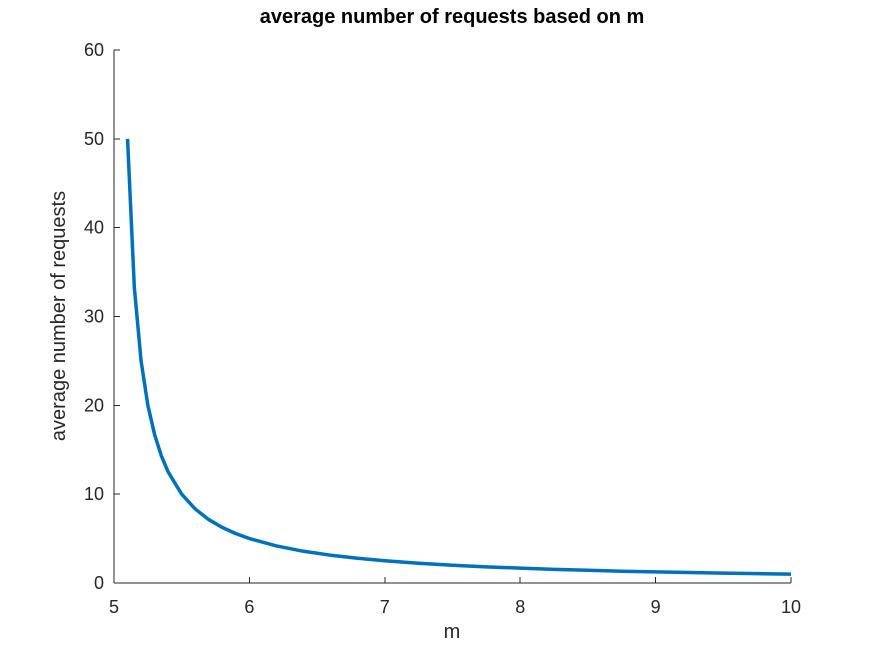 The height and width of the screenshot is (655, 873). Describe the element at coordinates (94, 317) in the screenshot. I see `y-tick-label: 30` at that location.